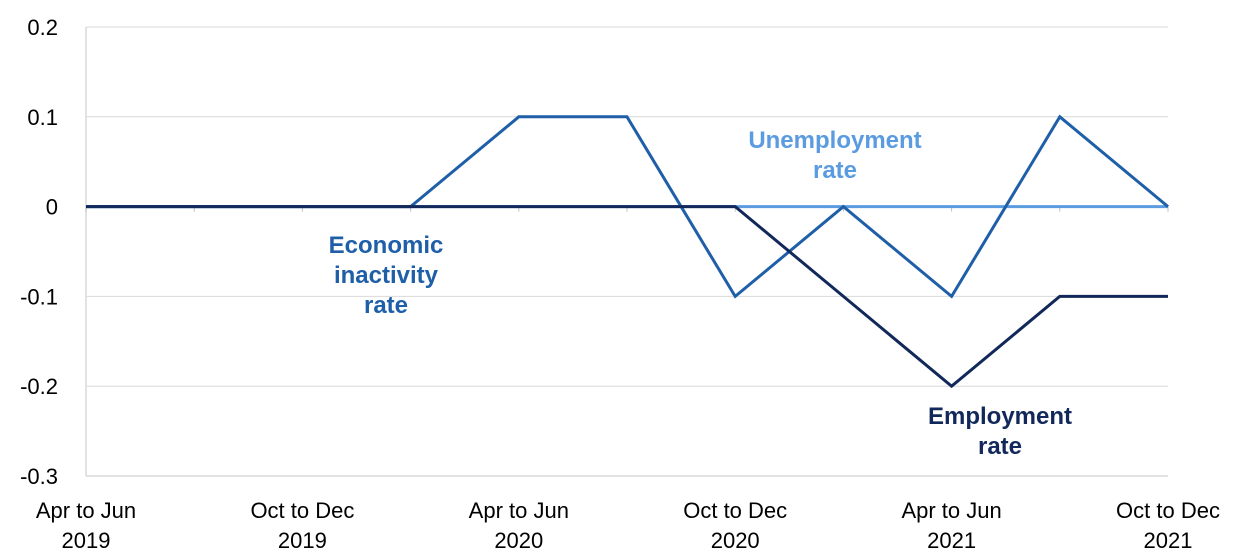 The height and width of the screenshot is (553, 1237). I want to click on y-tick-label: 0.2, so click(42, 27).